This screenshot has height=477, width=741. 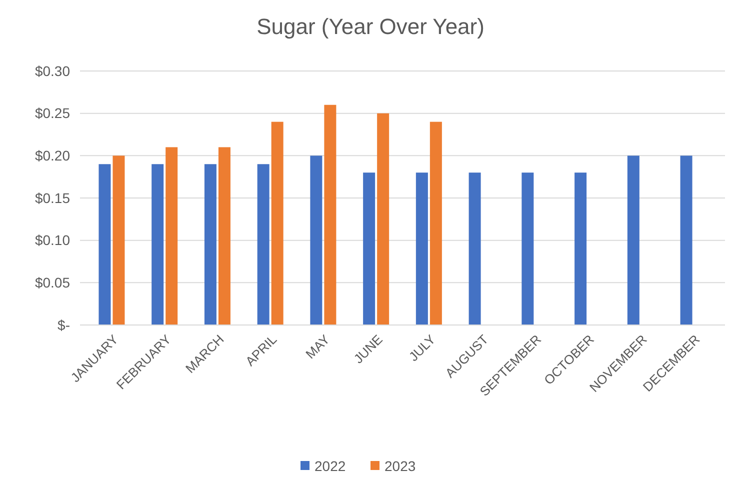 What do you see at coordinates (52, 240) in the screenshot?
I see `y-tick-label: $0.10` at bounding box center [52, 240].